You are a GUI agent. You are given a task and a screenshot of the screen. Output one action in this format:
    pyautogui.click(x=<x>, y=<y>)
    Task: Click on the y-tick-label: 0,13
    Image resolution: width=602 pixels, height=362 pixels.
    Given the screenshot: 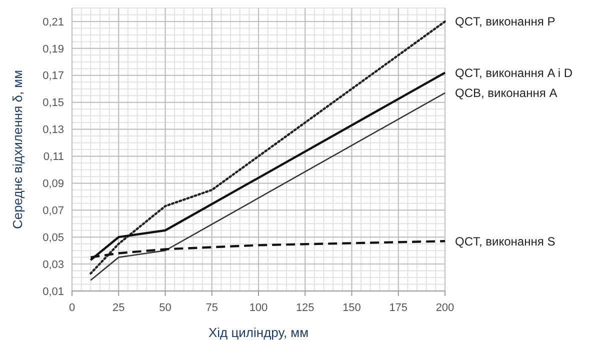 What is the action you would take?
    pyautogui.click(x=53, y=130)
    